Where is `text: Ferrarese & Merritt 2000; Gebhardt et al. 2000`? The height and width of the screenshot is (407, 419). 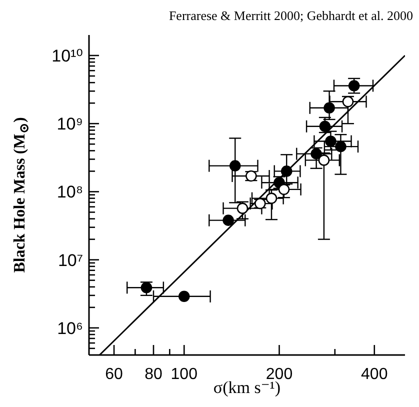
text: Ferrarese & Merritt 2000; Gebhardt et al. 2000 is located at coordinates (290, 16).